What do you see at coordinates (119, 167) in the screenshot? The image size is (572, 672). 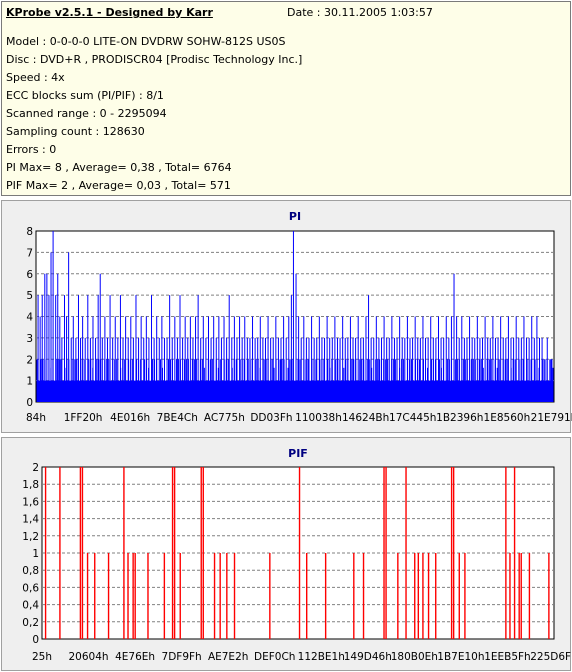 I see `info-pi-stats: PI Max= 8 , Average= 0,38 , Total= 6764` at bounding box center [119, 167].